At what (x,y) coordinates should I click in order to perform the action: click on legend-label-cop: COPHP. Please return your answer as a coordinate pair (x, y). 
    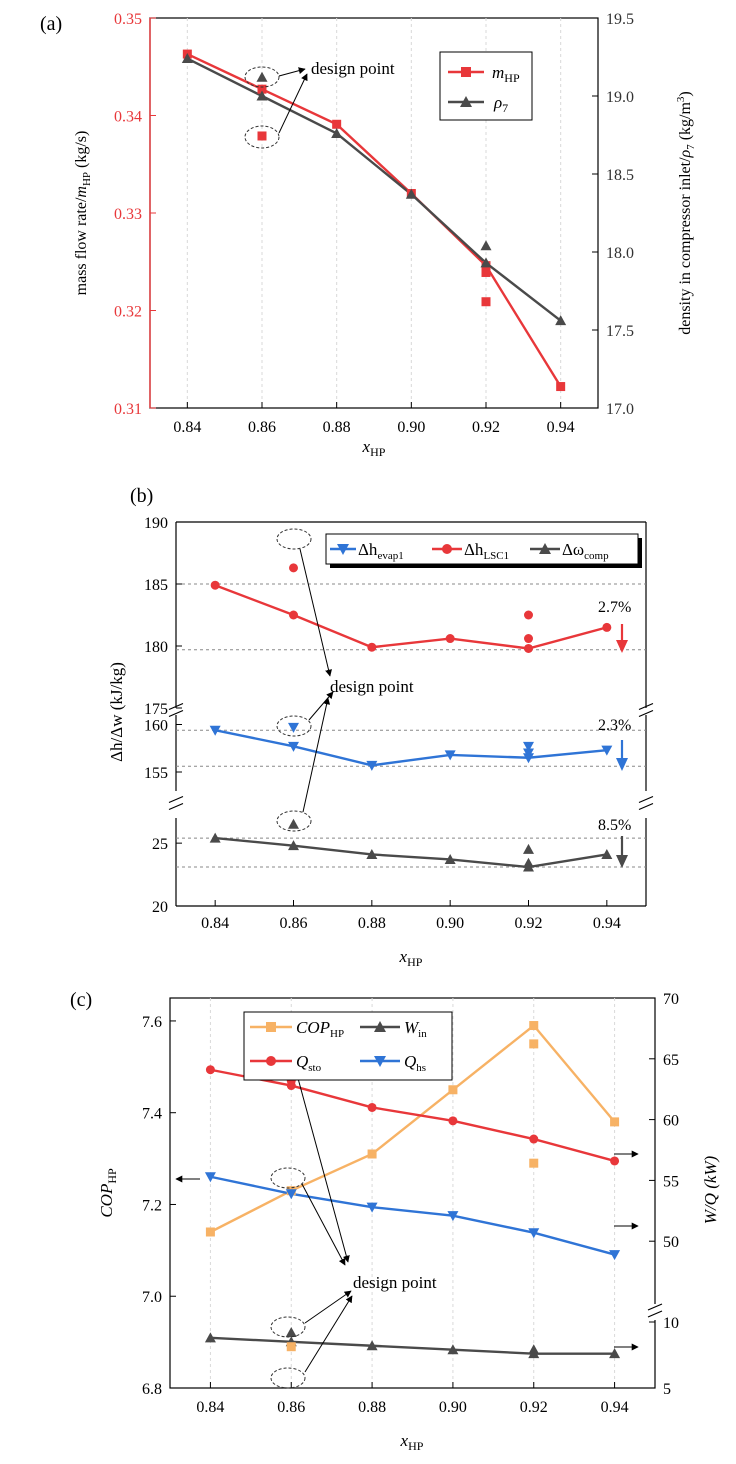
    Looking at the image, I should click on (320, 1029).